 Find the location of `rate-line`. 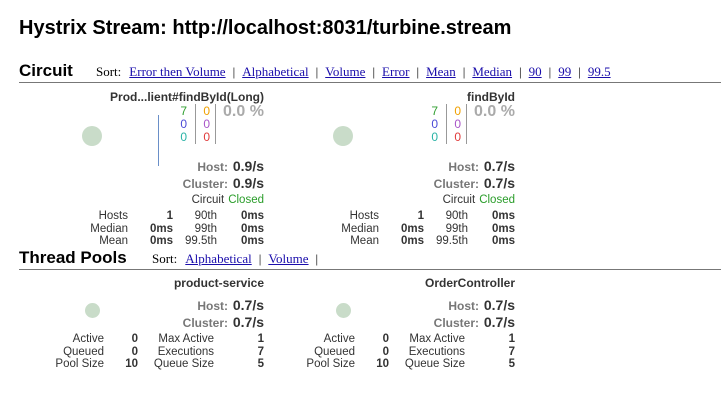

rate-line is located at coordinates (158, 140).